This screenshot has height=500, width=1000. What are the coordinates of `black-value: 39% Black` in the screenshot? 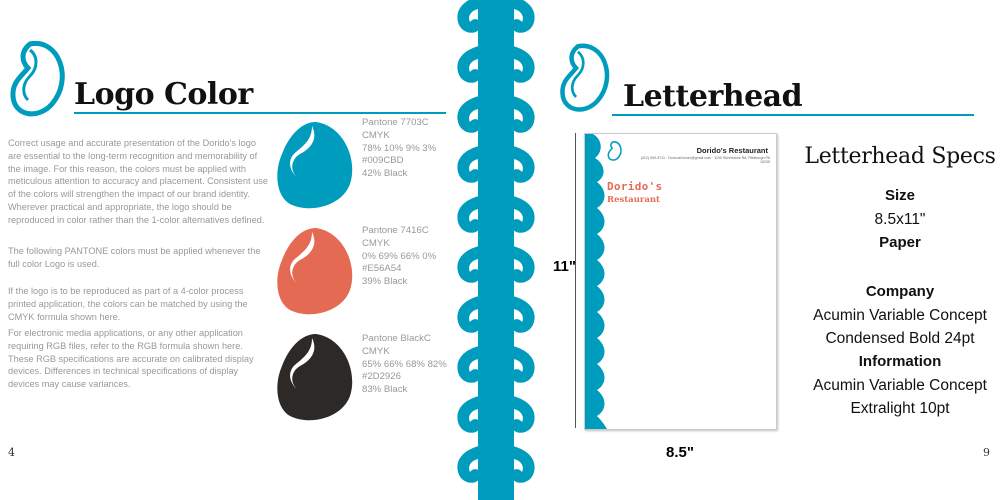 It's located at (385, 282).